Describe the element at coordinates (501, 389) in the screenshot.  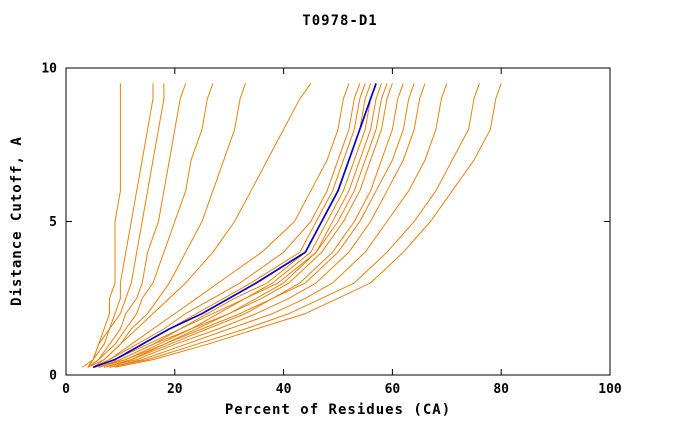
I see `svg-text: 80` at that location.